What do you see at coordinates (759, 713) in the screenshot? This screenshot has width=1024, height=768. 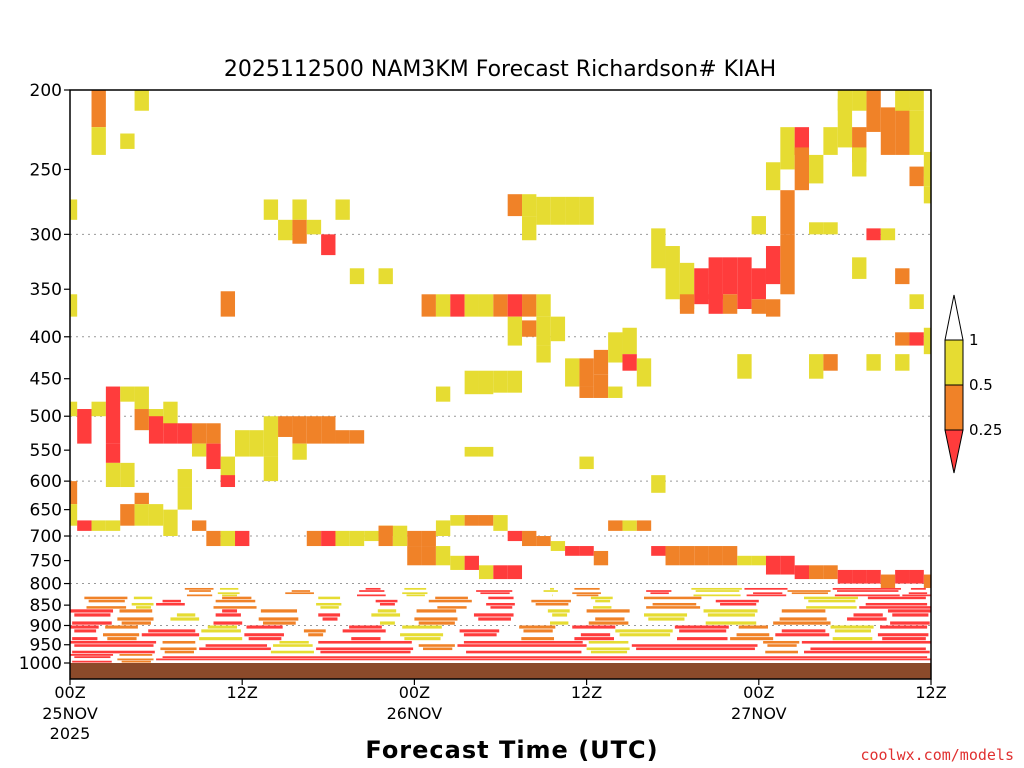 I see `x-tick-date: 27NOV` at bounding box center [759, 713].